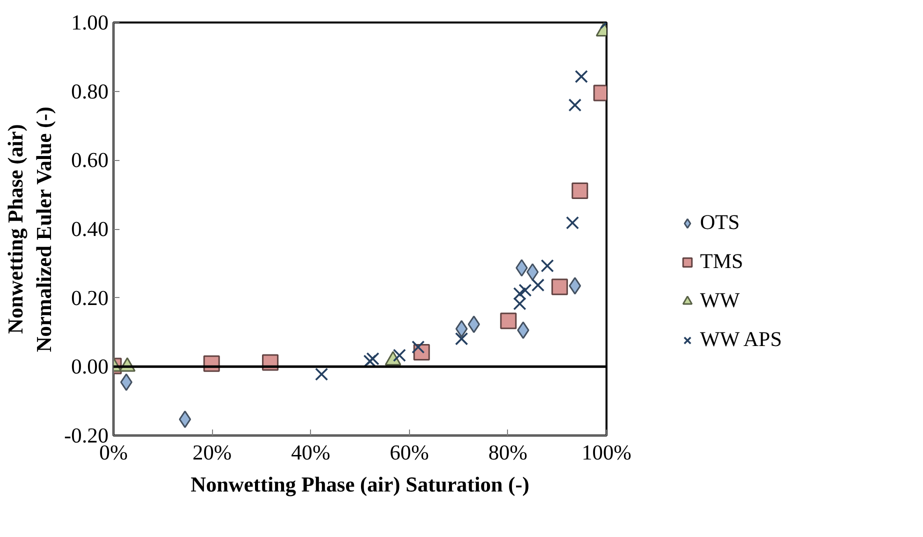 The height and width of the screenshot is (537, 923). What do you see at coordinates (720, 300) in the screenshot?
I see `legend-label: WW` at bounding box center [720, 300].